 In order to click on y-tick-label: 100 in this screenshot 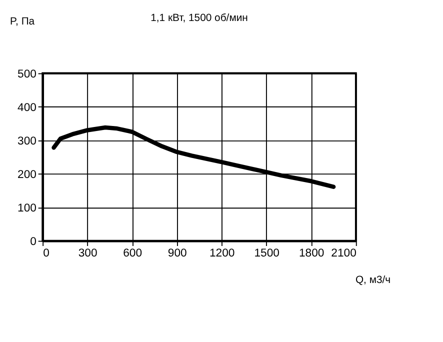, I will do `click(27, 208)`.